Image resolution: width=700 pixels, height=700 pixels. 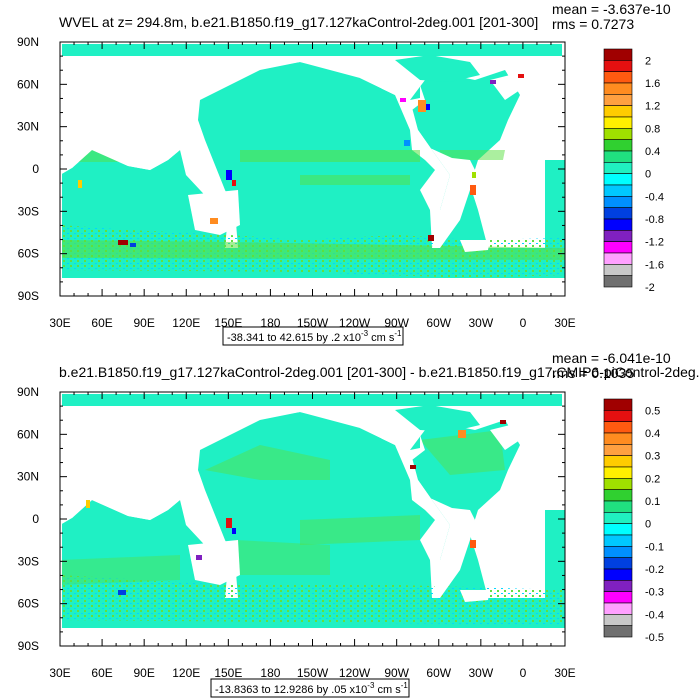 I want to click on panel-bottom-mean: mean = -6.041e-10, so click(x=611, y=358).